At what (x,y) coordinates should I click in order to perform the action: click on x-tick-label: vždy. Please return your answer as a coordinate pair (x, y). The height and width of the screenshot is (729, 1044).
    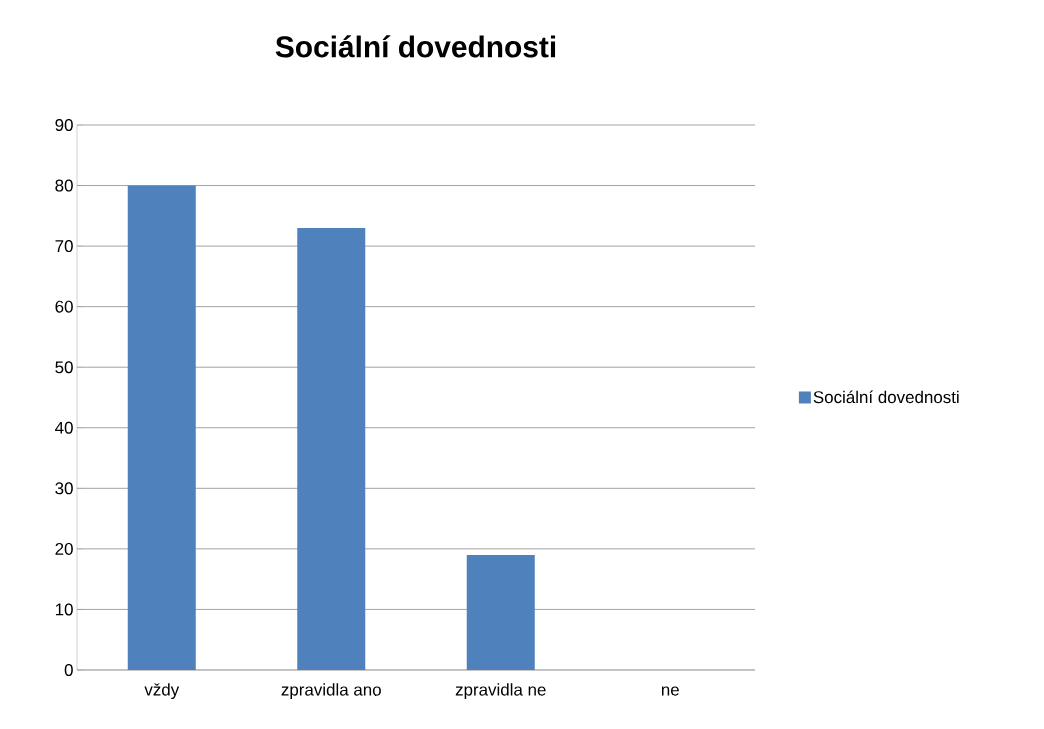
    Looking at the image, I should click on (162, 691).